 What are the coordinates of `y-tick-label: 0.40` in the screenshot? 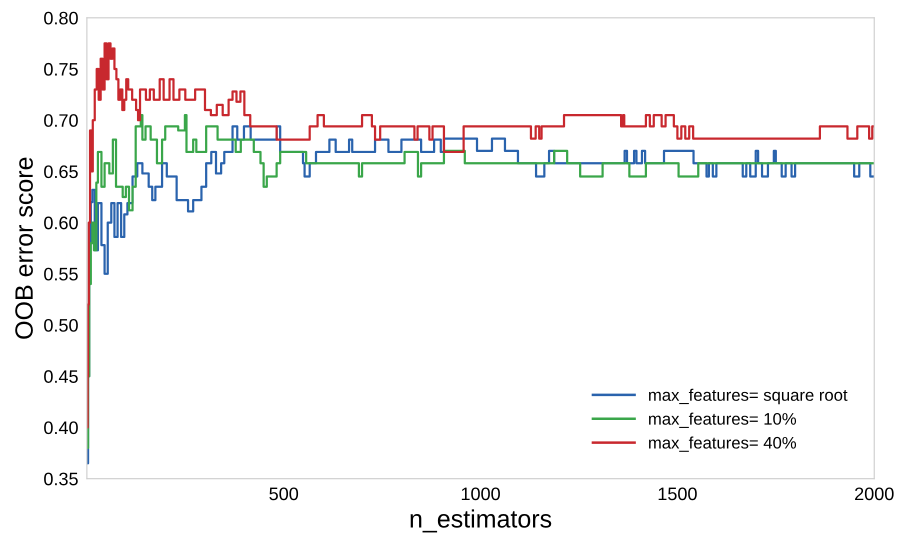 It's located at (61, 427).